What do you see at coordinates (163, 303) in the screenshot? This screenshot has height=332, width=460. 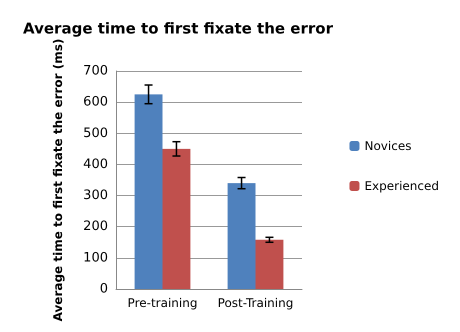 I see `x-tick-label: Pre-training` at bounding box center [163, 303].